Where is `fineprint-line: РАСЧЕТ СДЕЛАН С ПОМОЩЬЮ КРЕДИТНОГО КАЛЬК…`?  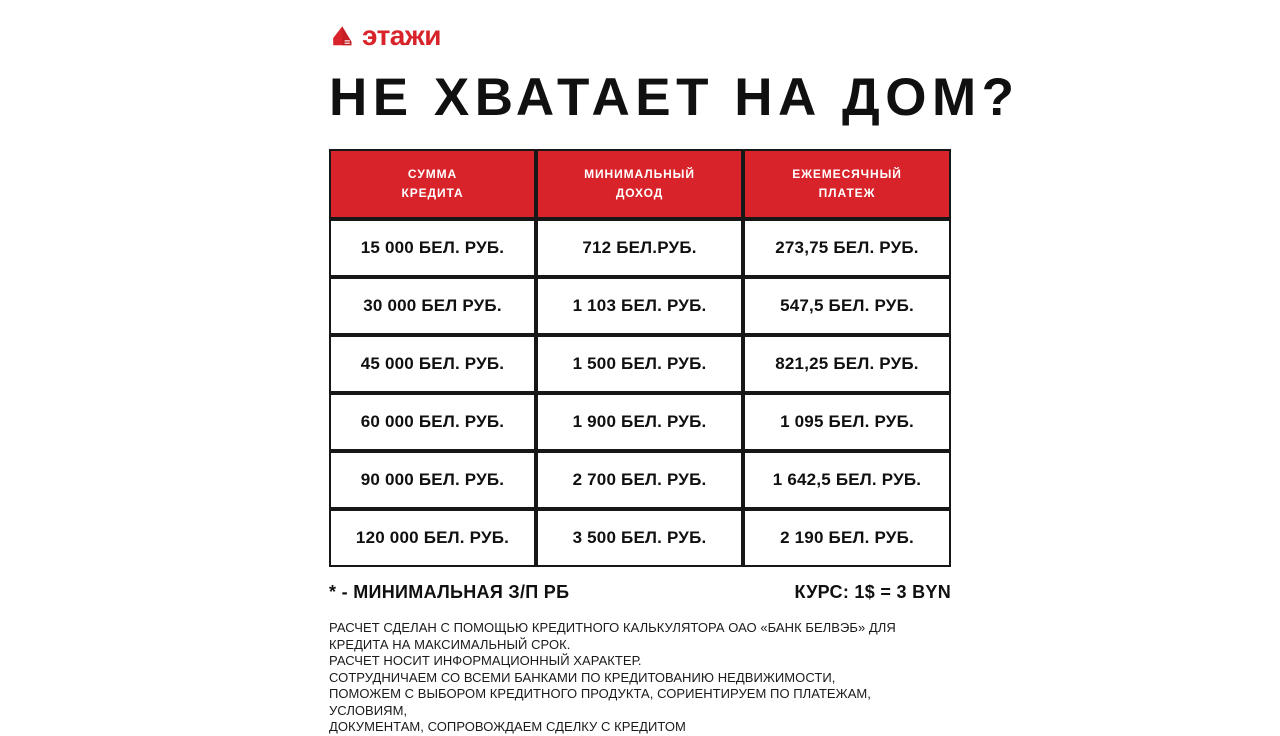 fineprint-line: РАСЧЕТ СДЕЛАН С ПОМОЩЬЮ КРЕДИТНОГО КАЛЬК… is located at coordinates (612, 627).